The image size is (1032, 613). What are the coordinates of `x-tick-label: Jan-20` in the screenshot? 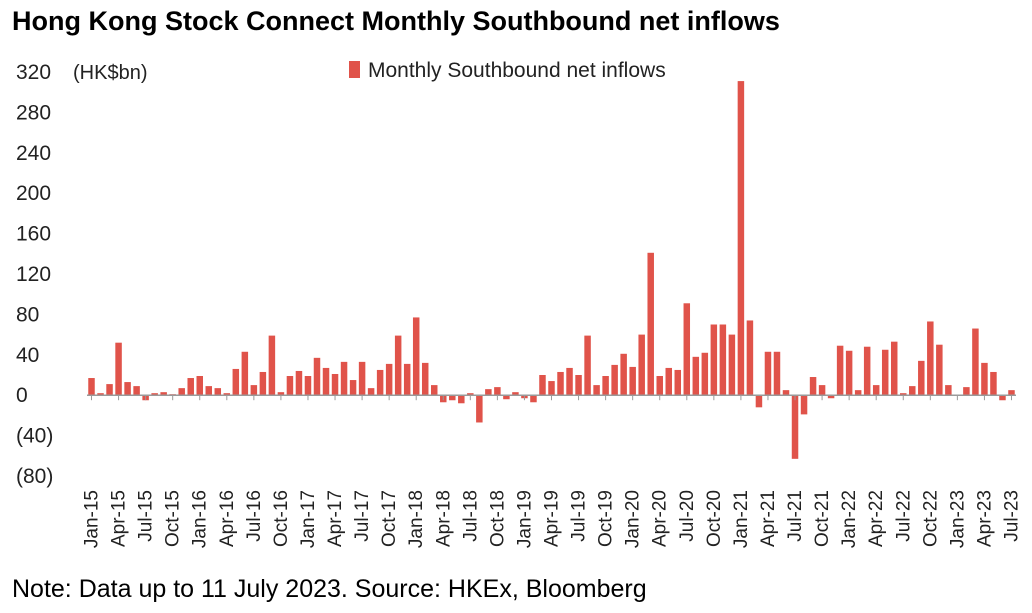 It's located at (633, 519).